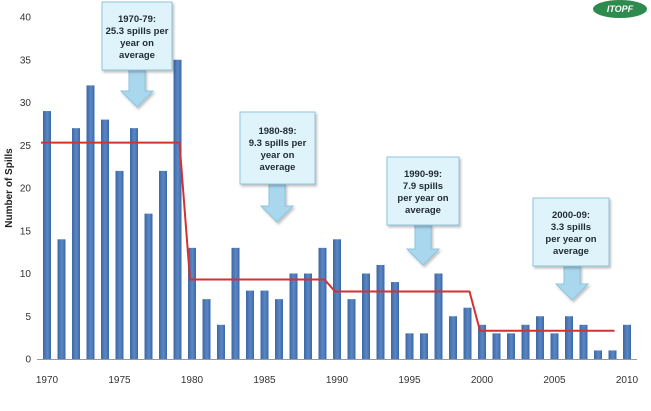  What do you see at coordinates (119, 380) in the screenshot?
I see `x-tick-label: 1975` at bounding box center [119, 380].